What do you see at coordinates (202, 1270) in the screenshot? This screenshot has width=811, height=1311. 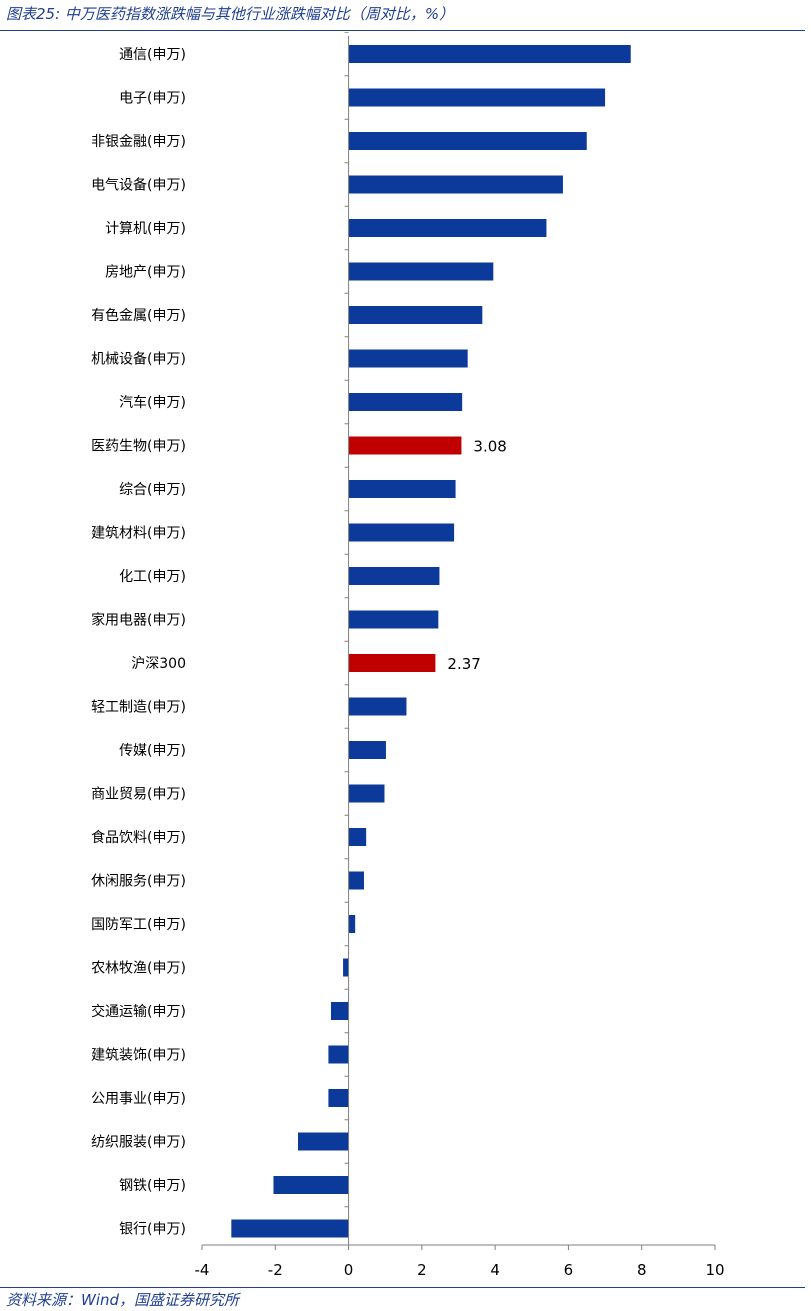 I see `x-tick-label-0: -4` at bounding box center [202, 1270].